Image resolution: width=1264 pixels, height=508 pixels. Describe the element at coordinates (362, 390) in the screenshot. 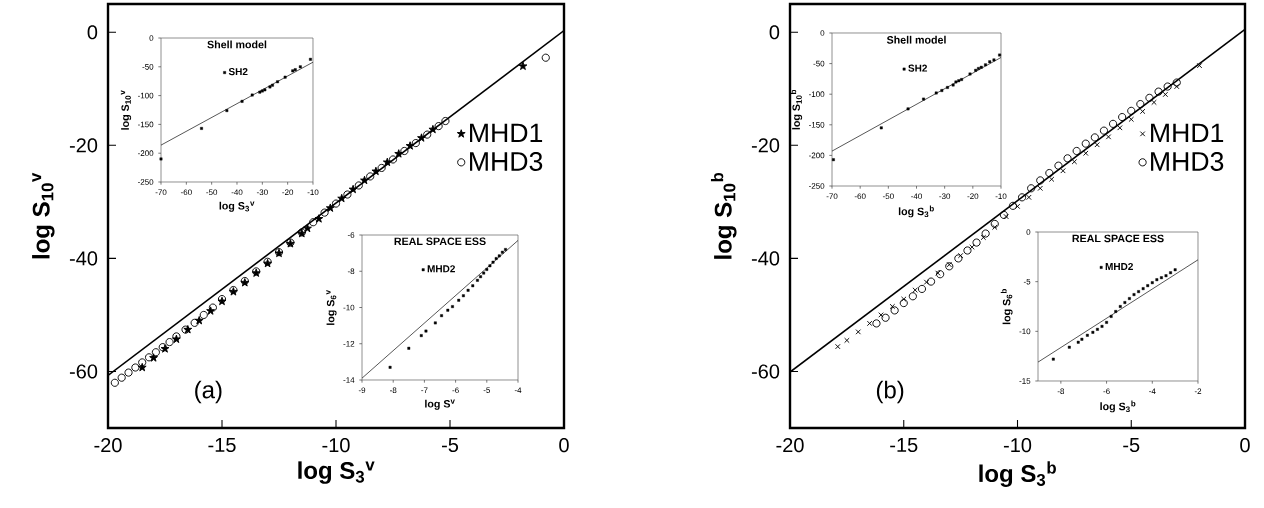

I see `x-tick-label: -9` at that location.